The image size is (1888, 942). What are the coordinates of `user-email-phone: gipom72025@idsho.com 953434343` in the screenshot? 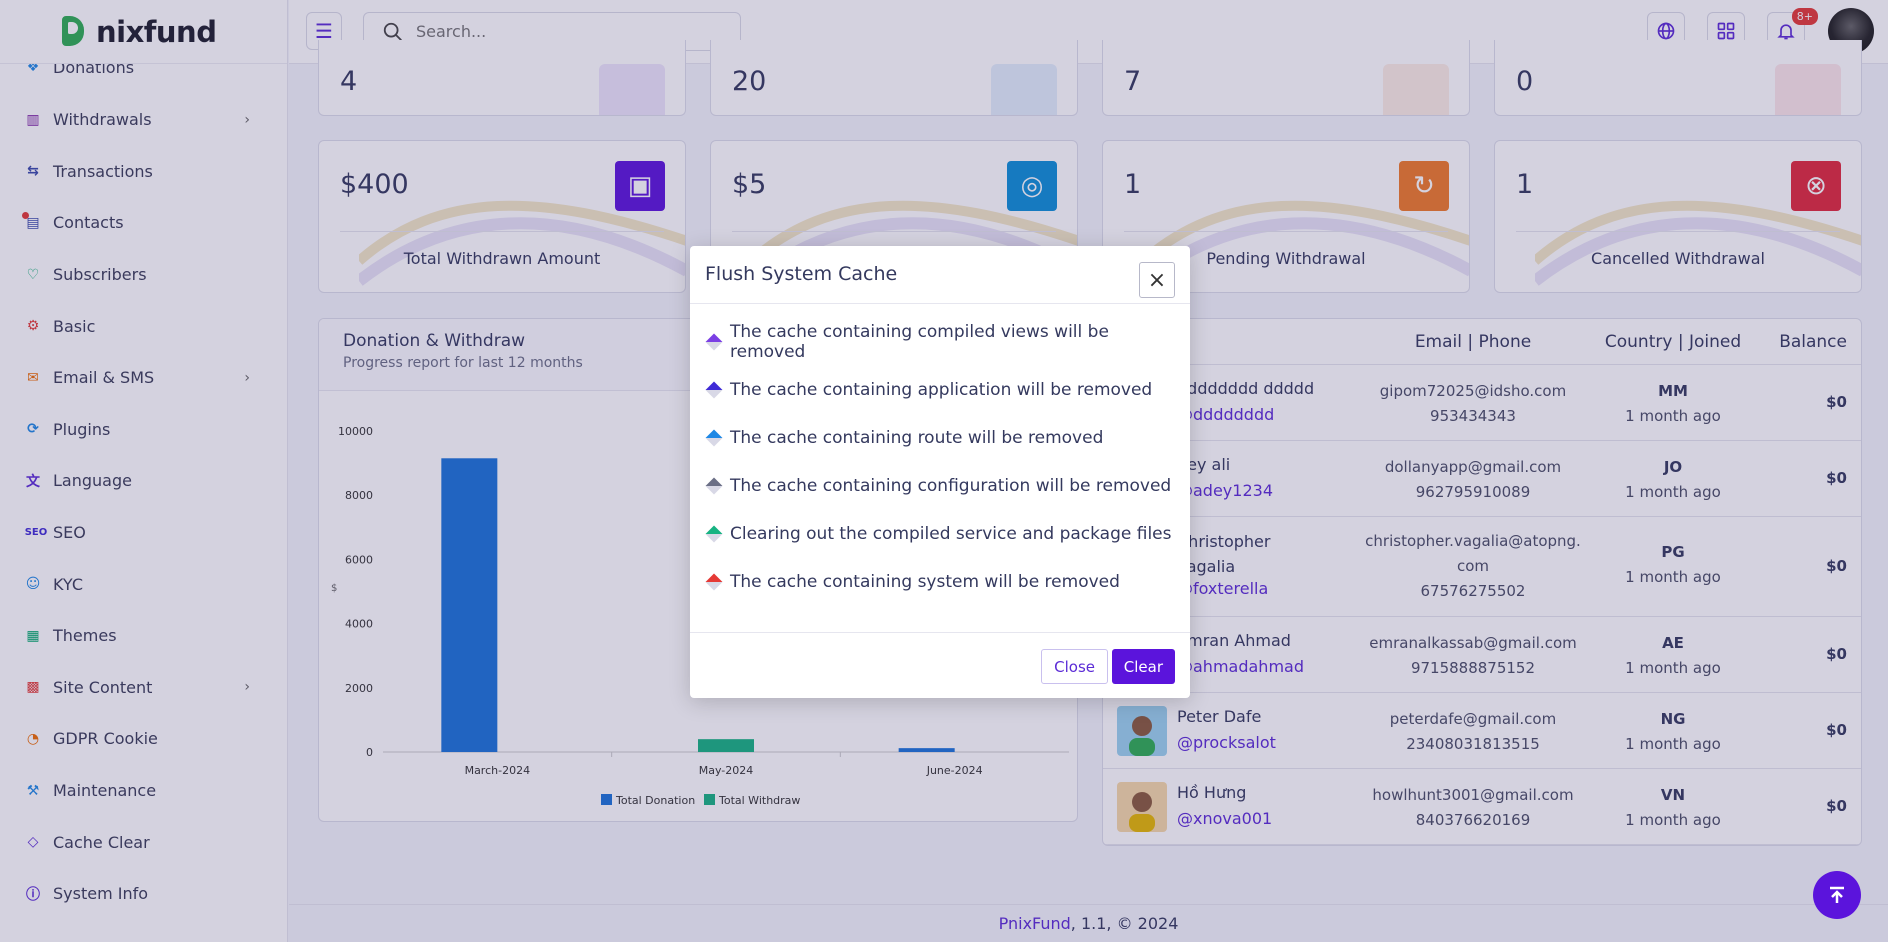 It's located at (1473, 404).